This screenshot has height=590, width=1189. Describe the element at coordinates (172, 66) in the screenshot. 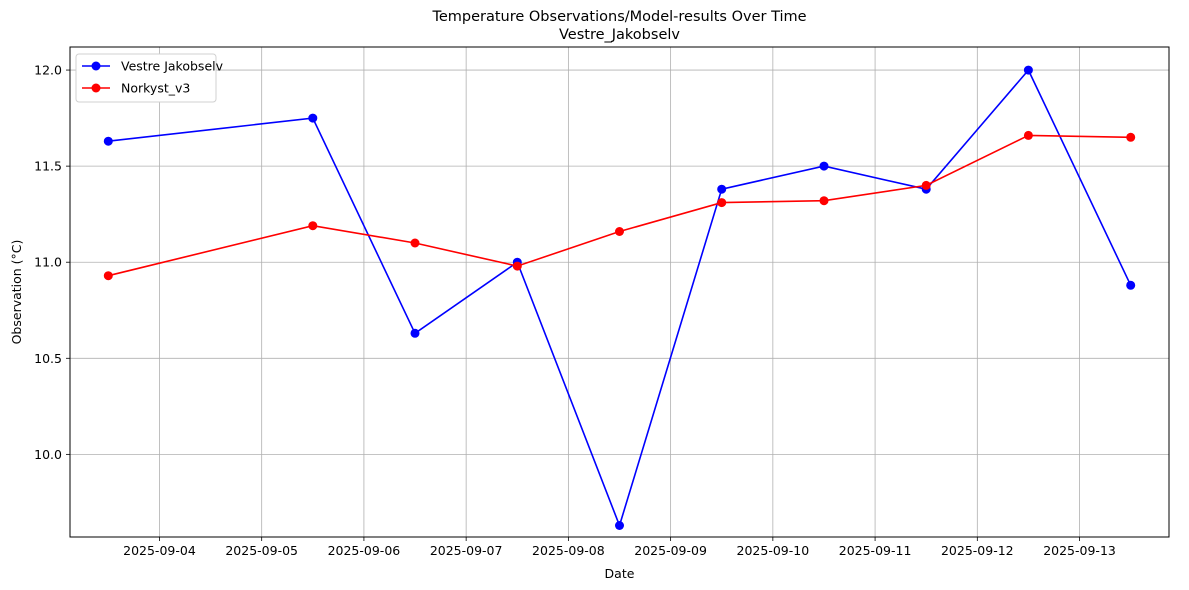

I see `legend-label-vestre: Vestre Jakobselv` at that location.